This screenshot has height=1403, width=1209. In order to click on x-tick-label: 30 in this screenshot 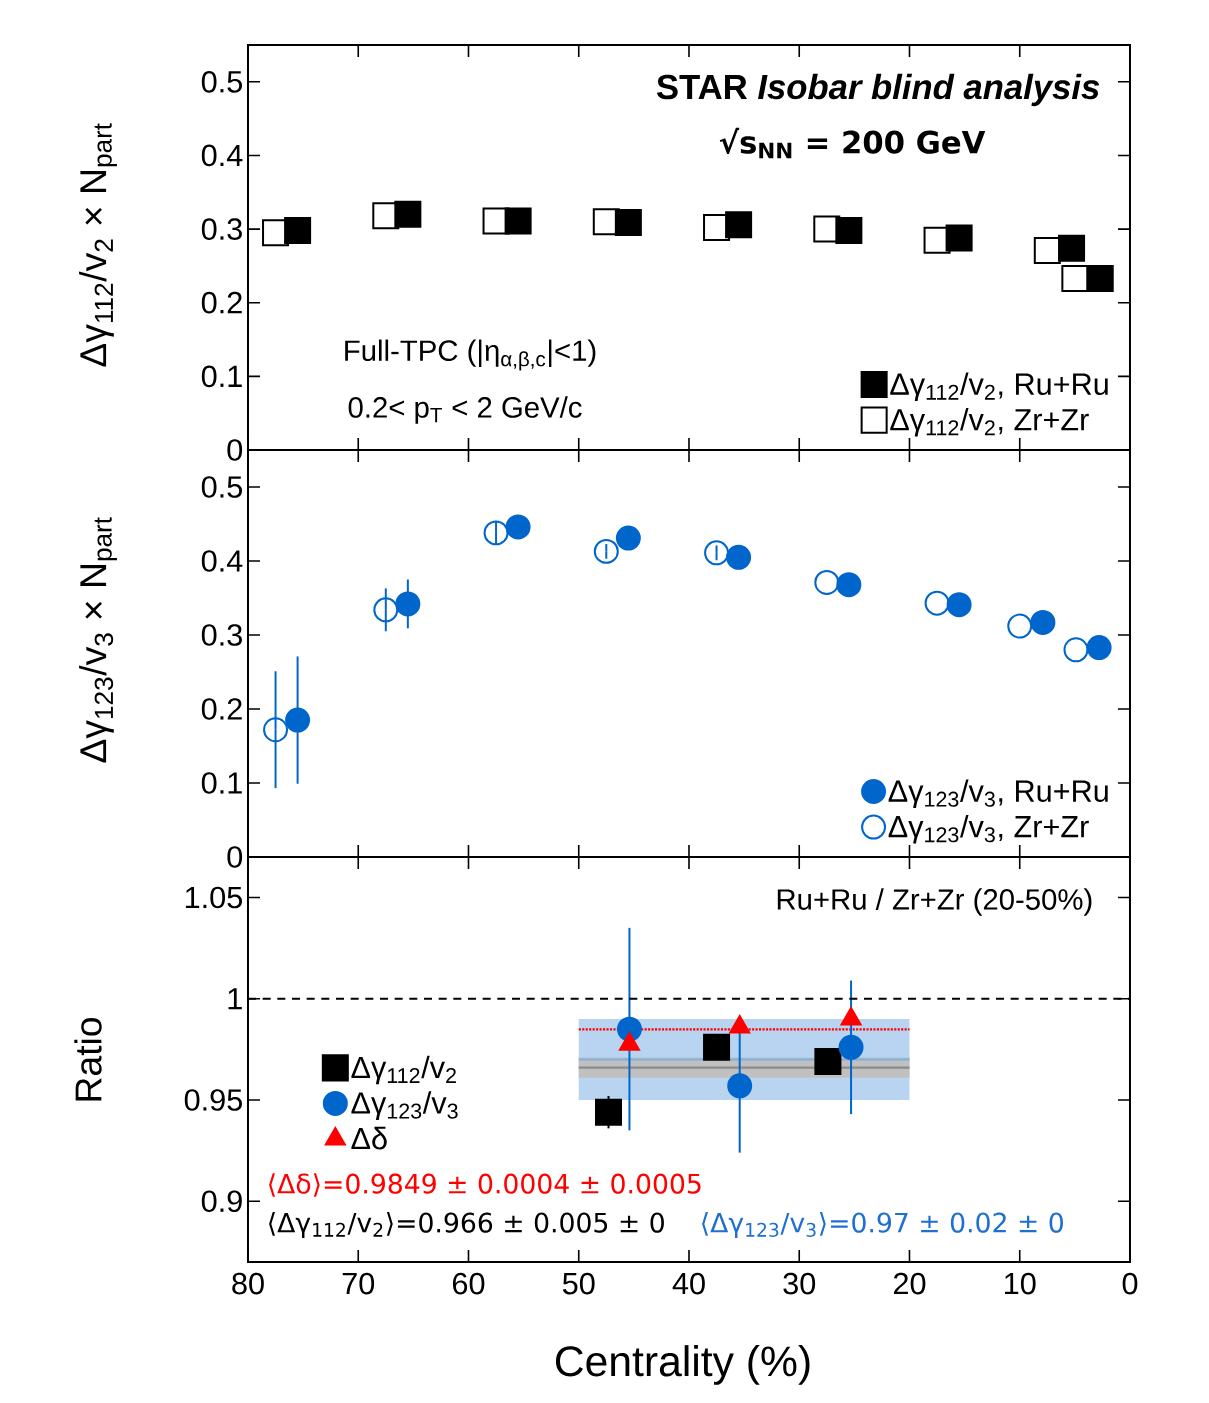, I will do `click(799, 1283)`.